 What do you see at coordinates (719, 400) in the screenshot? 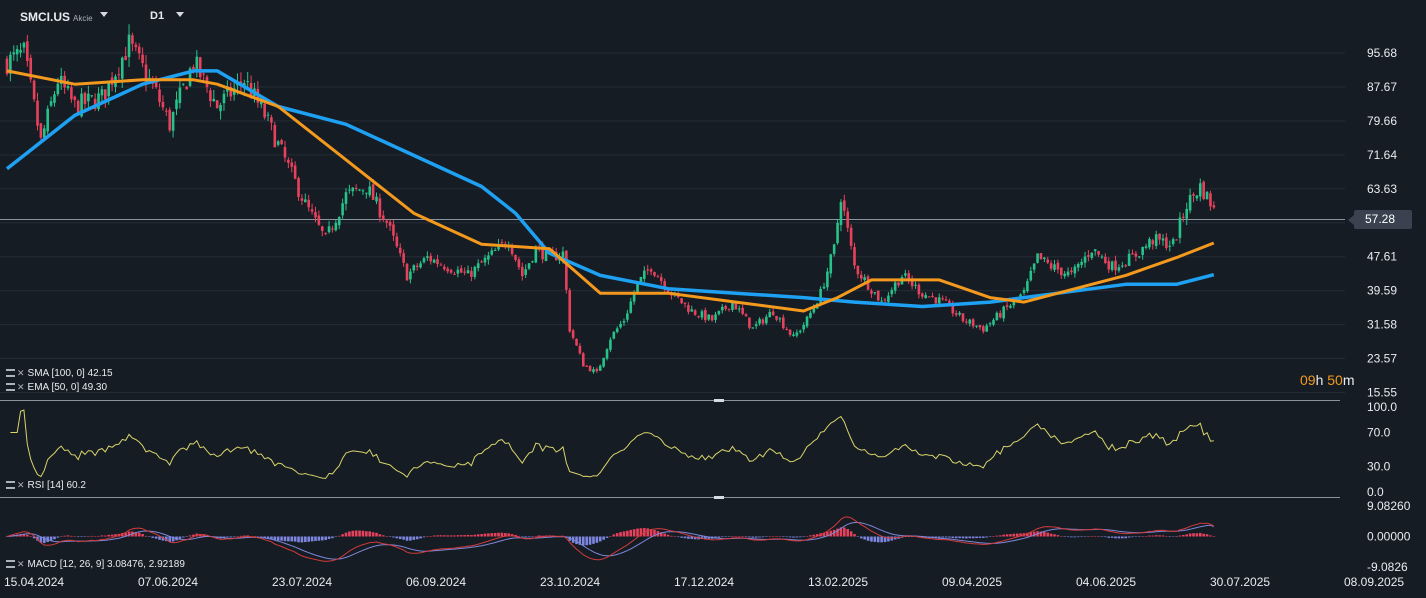
I see `rsi-pane-handle` at bounding box center [719, 400].